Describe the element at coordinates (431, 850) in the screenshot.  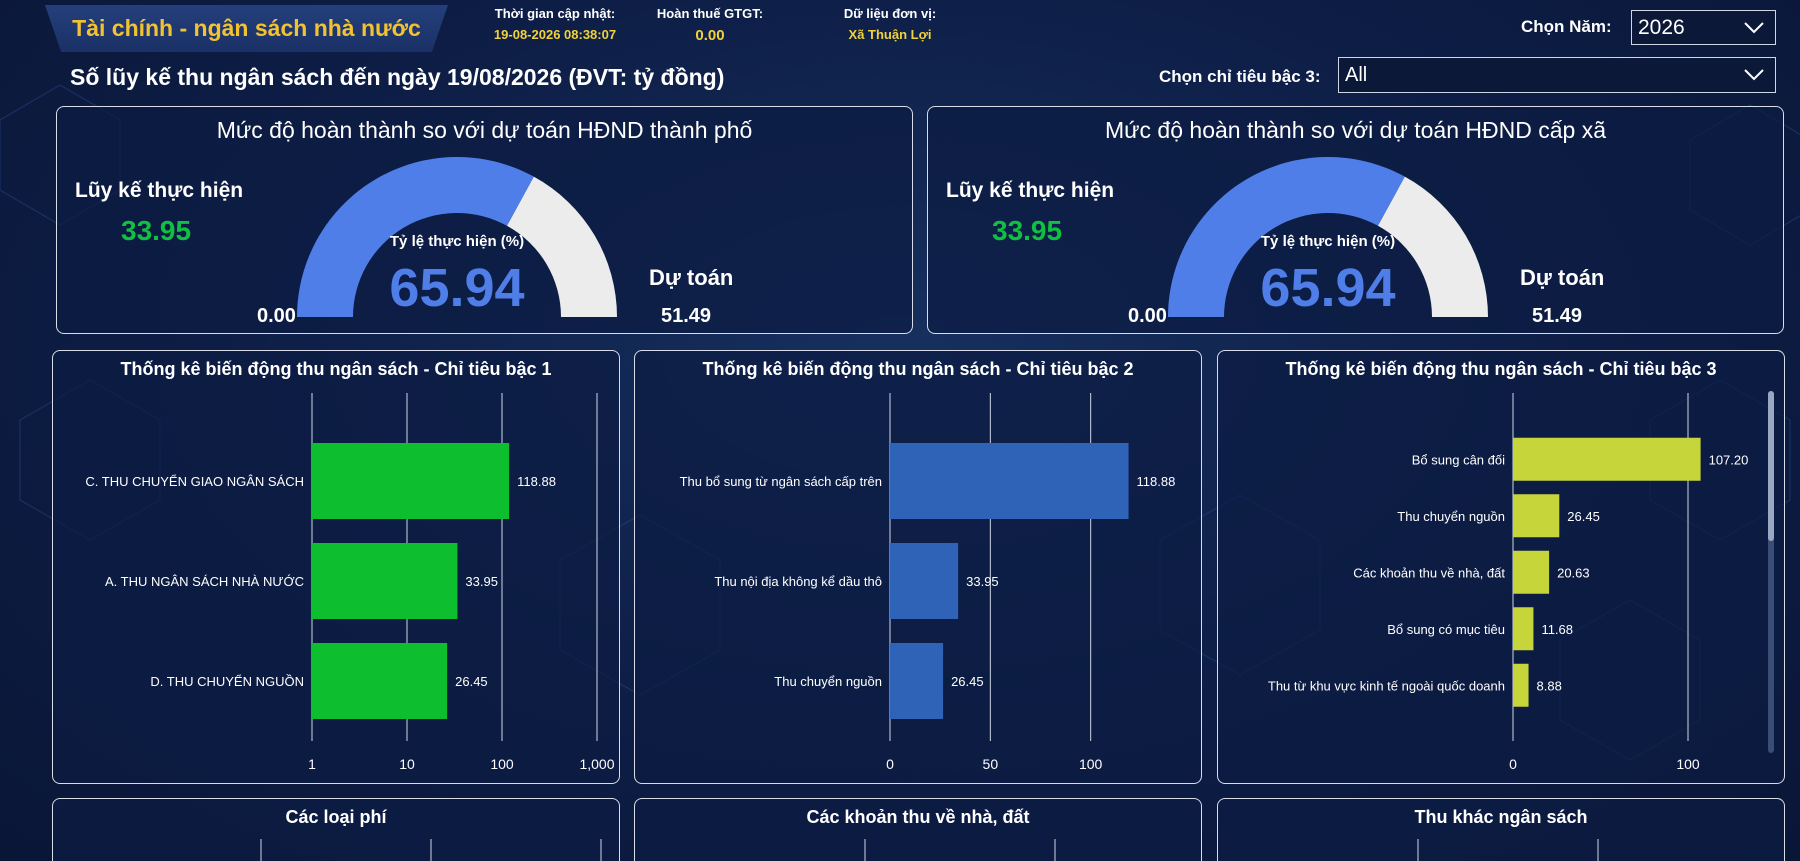
I see `fees-grid` at that location.